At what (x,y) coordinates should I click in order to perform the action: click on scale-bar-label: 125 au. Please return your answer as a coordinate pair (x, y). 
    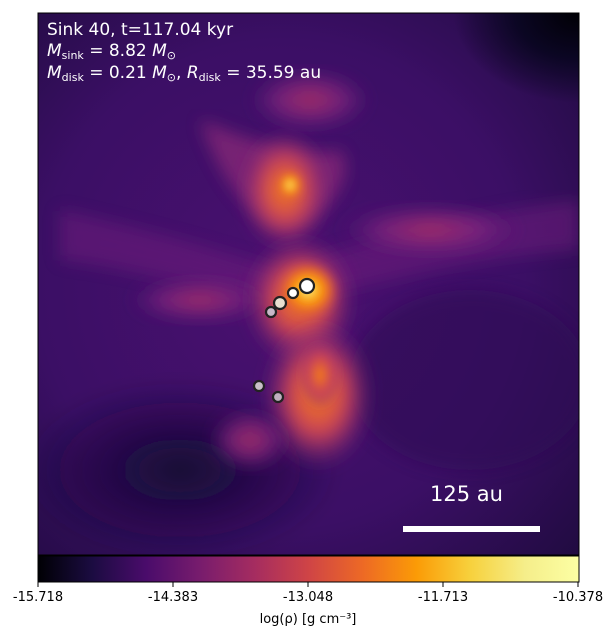
    Looking at the image, I should click on (466, 494).